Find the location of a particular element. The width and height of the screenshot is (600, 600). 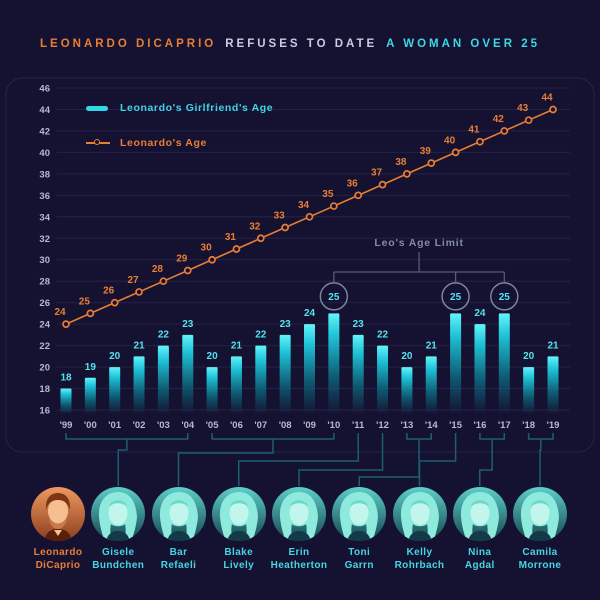

year-label: '09 is located at coordinates (309, 425).